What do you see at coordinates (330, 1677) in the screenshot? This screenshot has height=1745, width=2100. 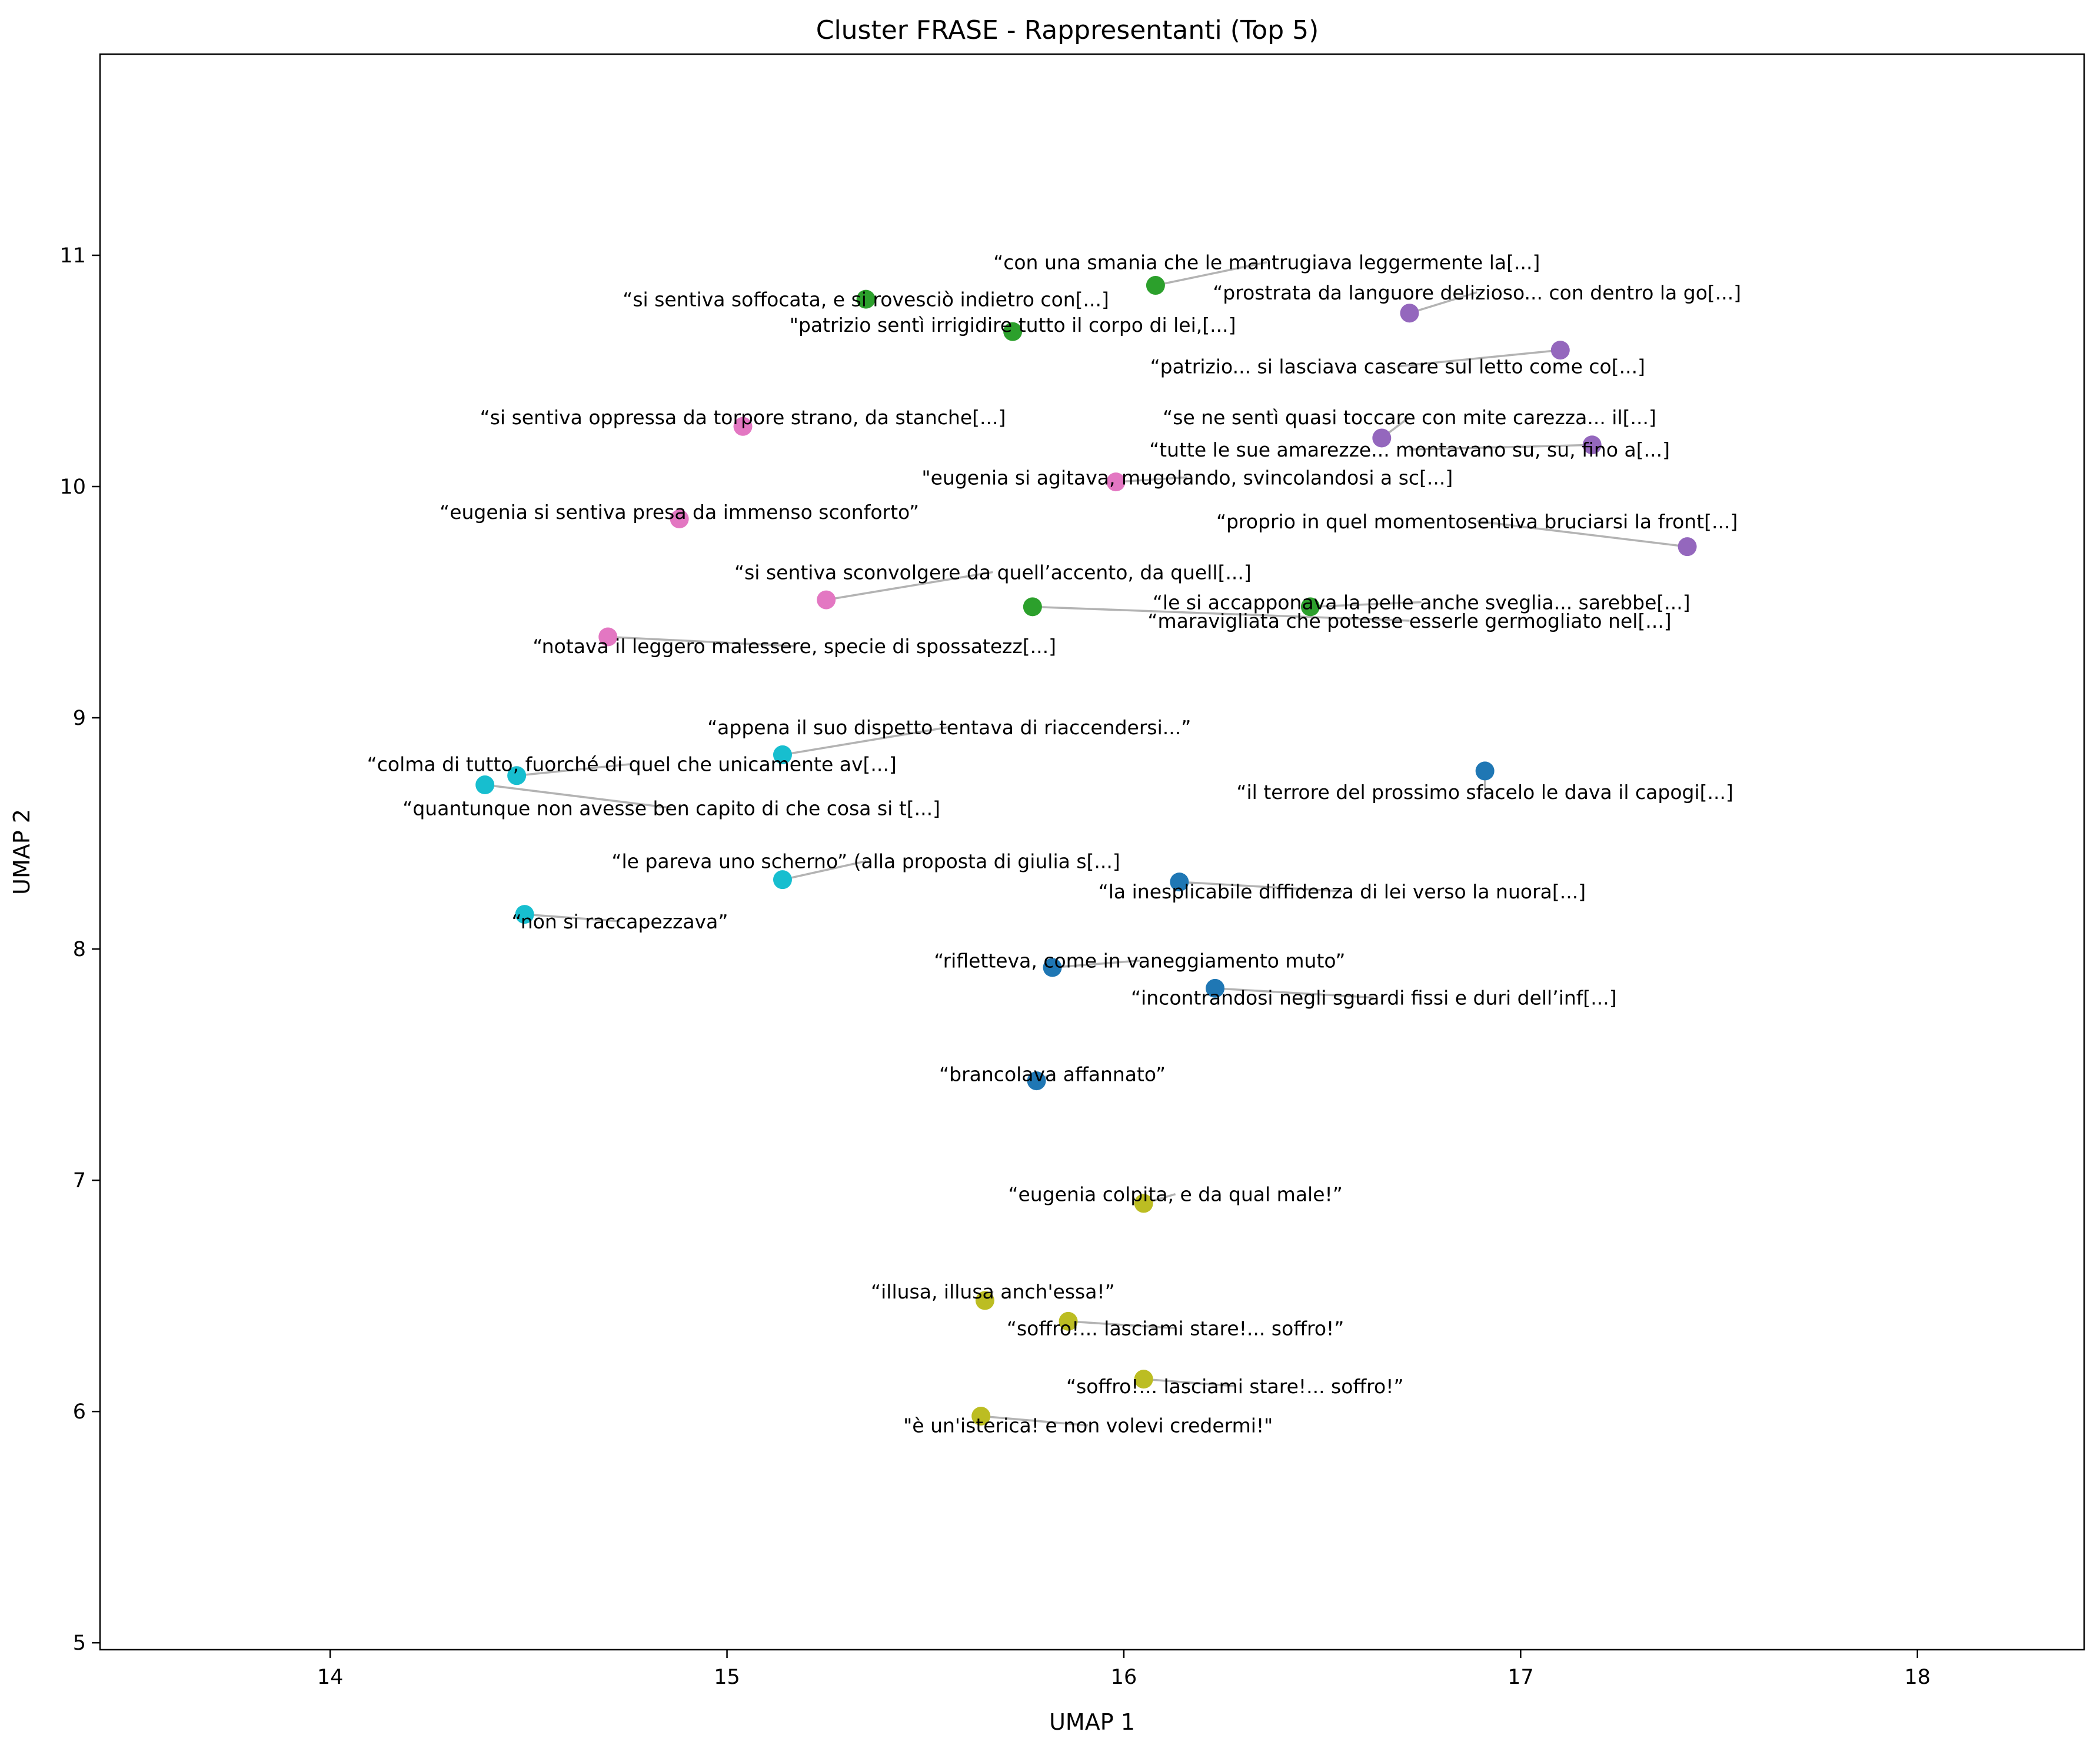 I see `x-tick-label: 14` at bounding box center [330, 1677].